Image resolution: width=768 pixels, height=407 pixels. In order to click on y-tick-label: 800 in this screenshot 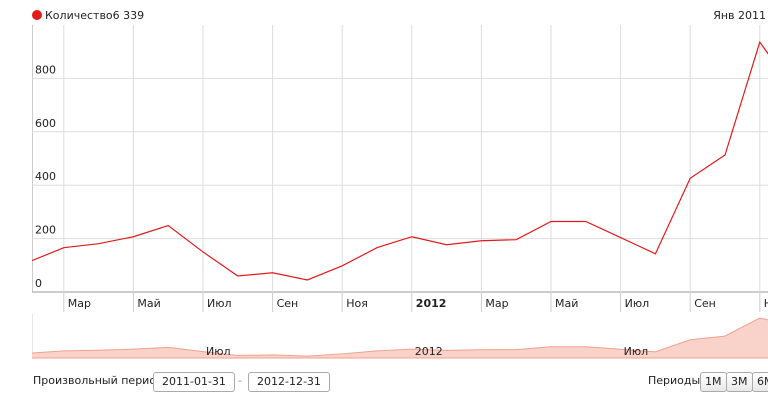, I will do `click(45, 69)`.